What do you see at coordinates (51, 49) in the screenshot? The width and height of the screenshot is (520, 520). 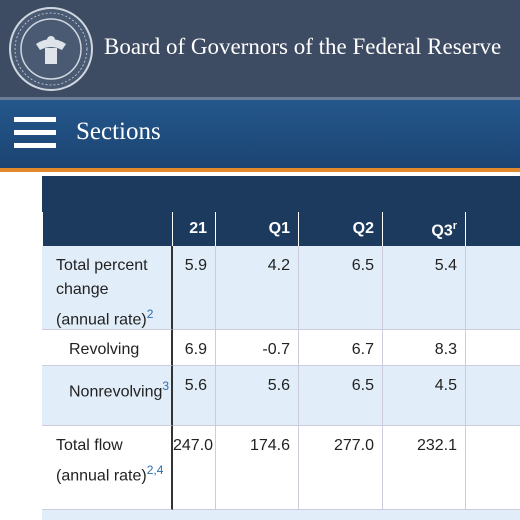 I see `seal-logo` at bounding box center [51, 49].